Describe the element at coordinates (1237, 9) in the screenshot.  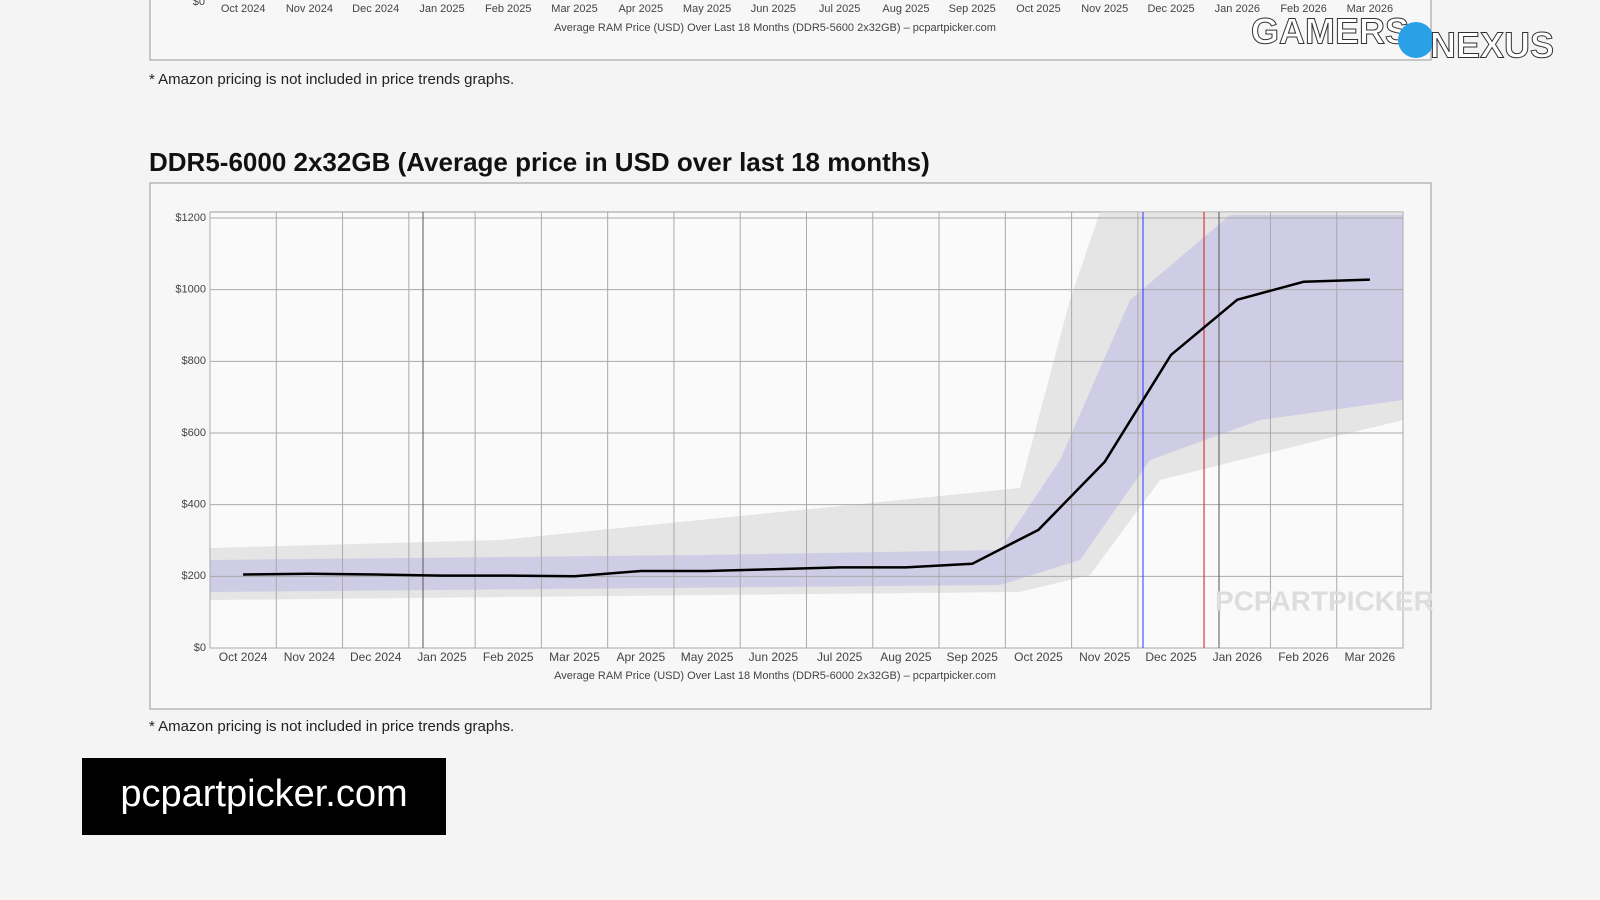
I see `top-x-tick-label: Jan 2026` at that location.